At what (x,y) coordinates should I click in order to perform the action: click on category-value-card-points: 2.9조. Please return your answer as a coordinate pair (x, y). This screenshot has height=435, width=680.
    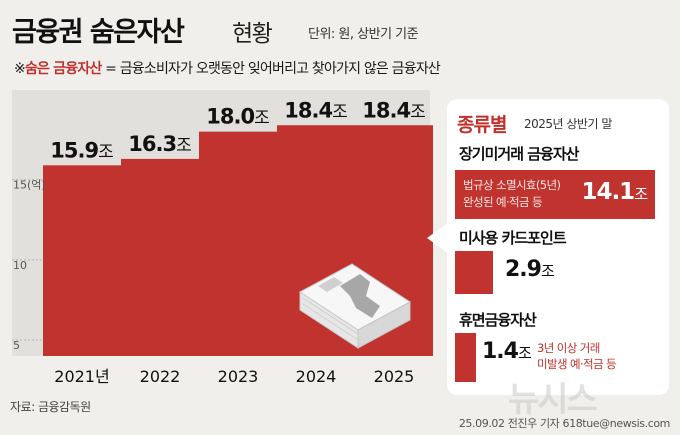
    Looking at the image, I should click on (530, 269).